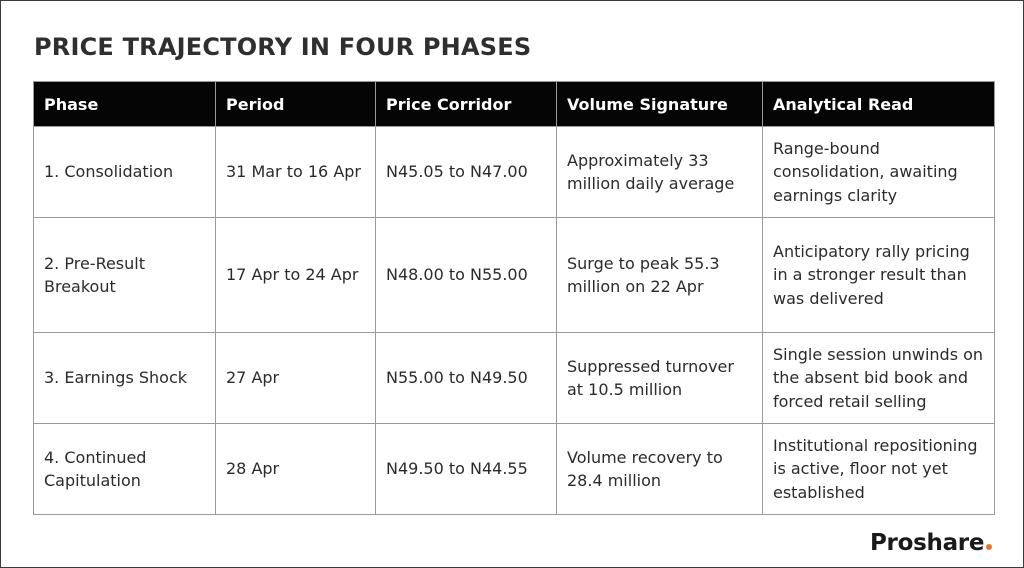  I want to click on cell-period: 31 Mar to 16 Apr, so click(295, 172).